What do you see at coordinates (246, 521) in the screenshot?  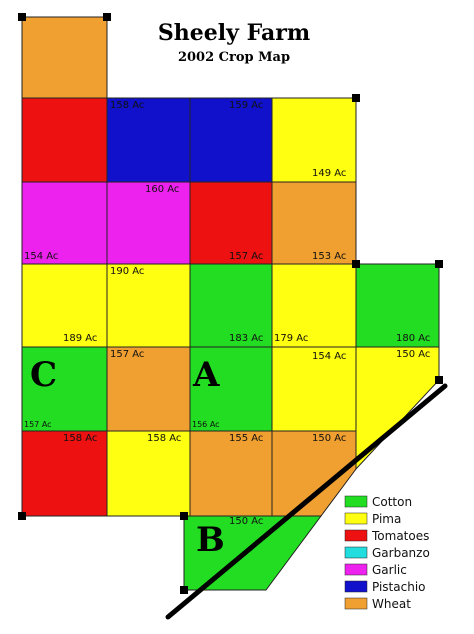 I see `acreage-label-23: 150 Ac` at bounding box center [246, 521].